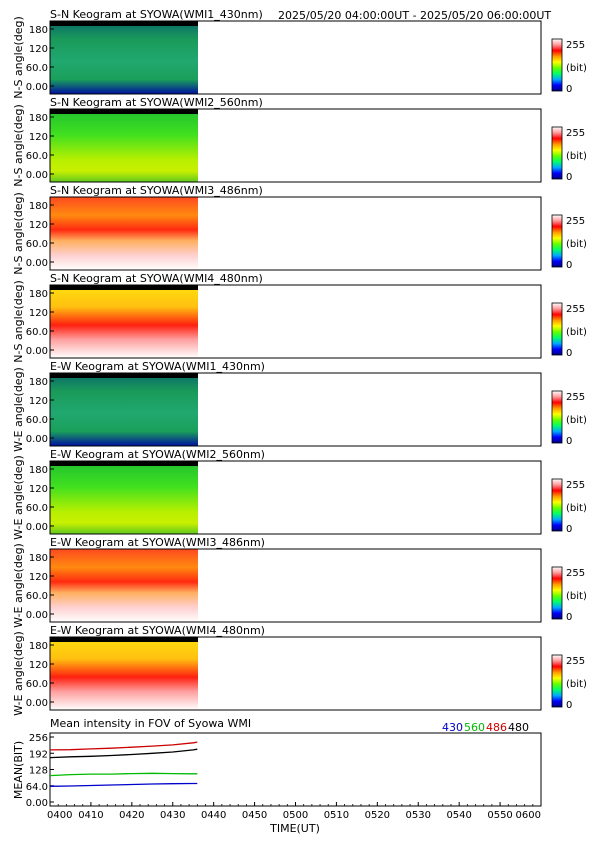  Describe the element at coordinates (157, 630) in the screenshot. I see `keogram-title: E-W Keogram at SYOWA(WMI4_480nm)` at that location.